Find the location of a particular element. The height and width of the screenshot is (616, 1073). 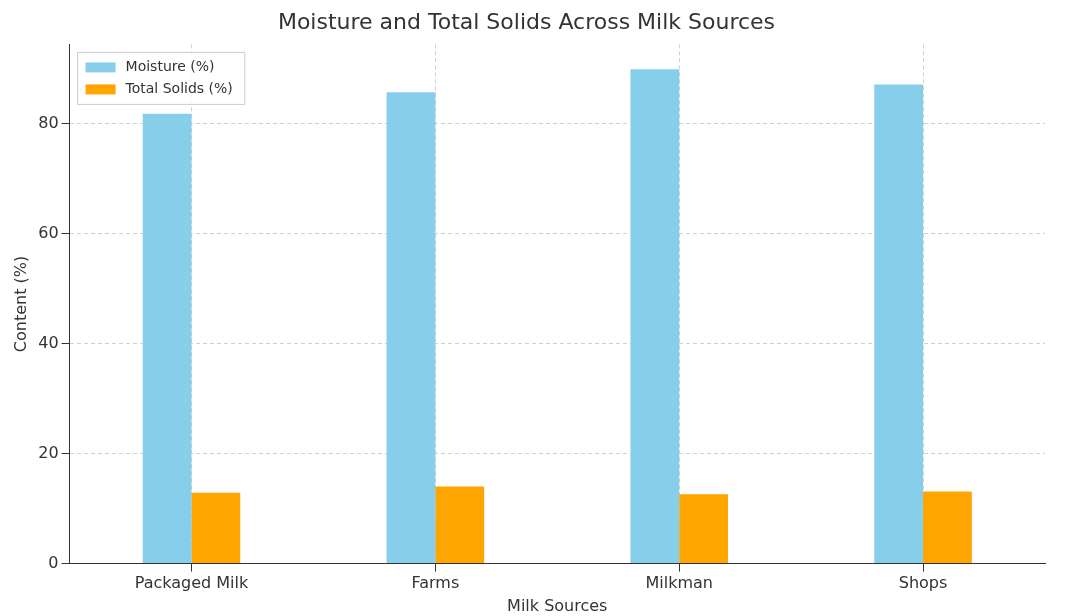

y-tick-label: 80 is located at coordinates (48, 122).